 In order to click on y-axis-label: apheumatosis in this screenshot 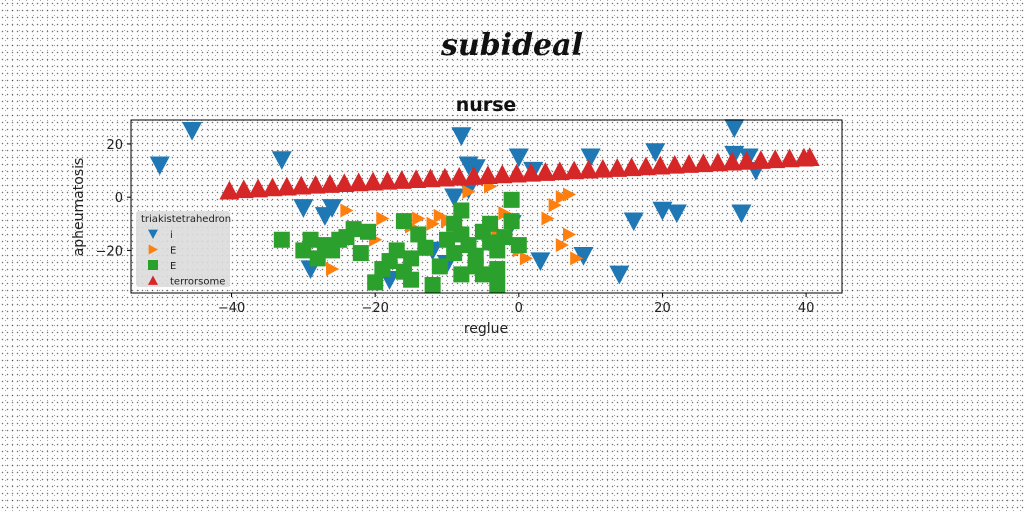, I will do `click(79, 207)`.